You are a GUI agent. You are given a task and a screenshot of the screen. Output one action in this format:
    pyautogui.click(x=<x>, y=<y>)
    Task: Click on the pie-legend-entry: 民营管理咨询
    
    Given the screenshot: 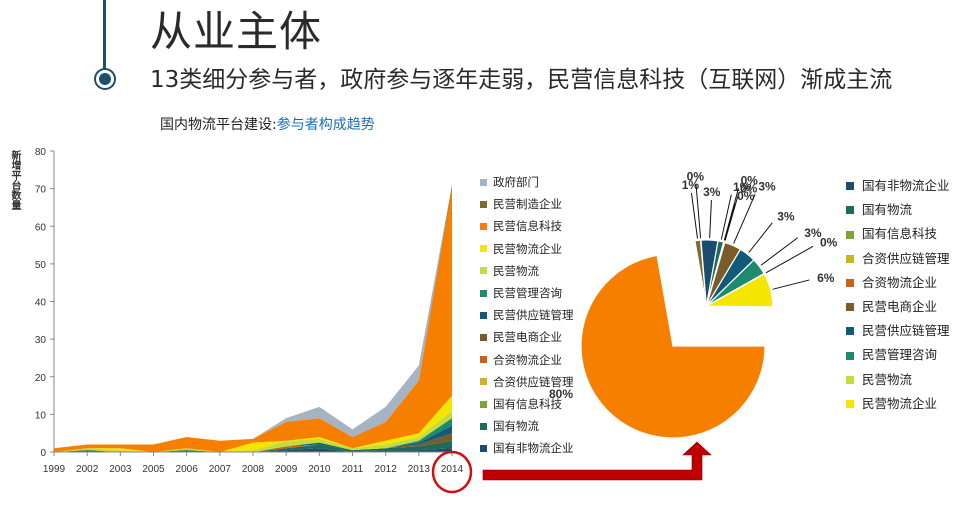 What is the action you would take?
    pyautogui.click(x=898, y=355)
    